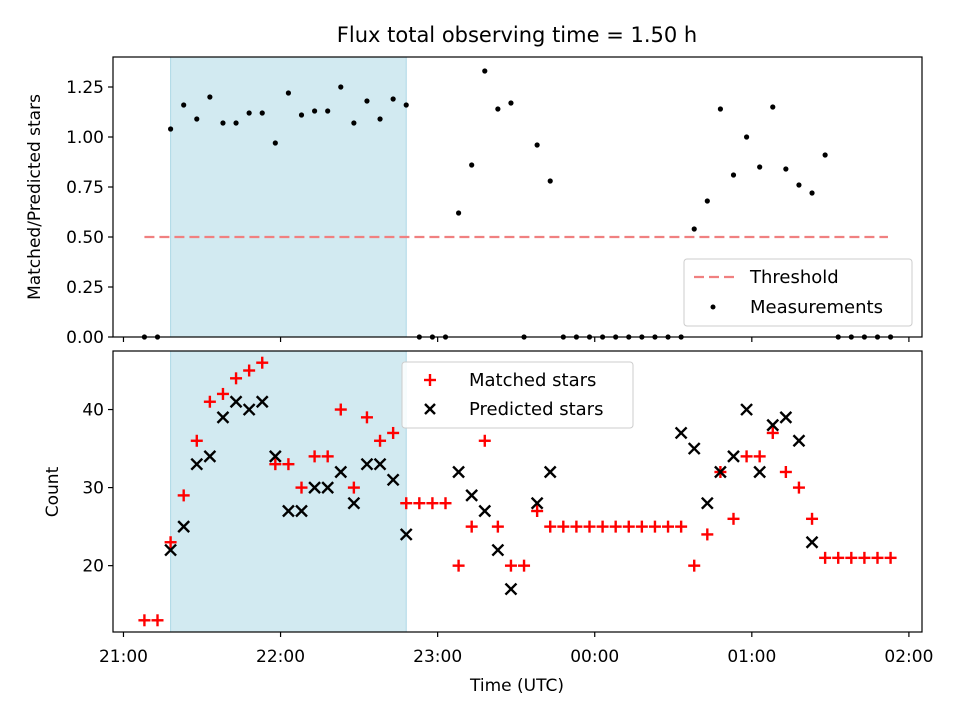  I want to click on bottom-legend: Matched stars Predicted stars, so click(517, 395).